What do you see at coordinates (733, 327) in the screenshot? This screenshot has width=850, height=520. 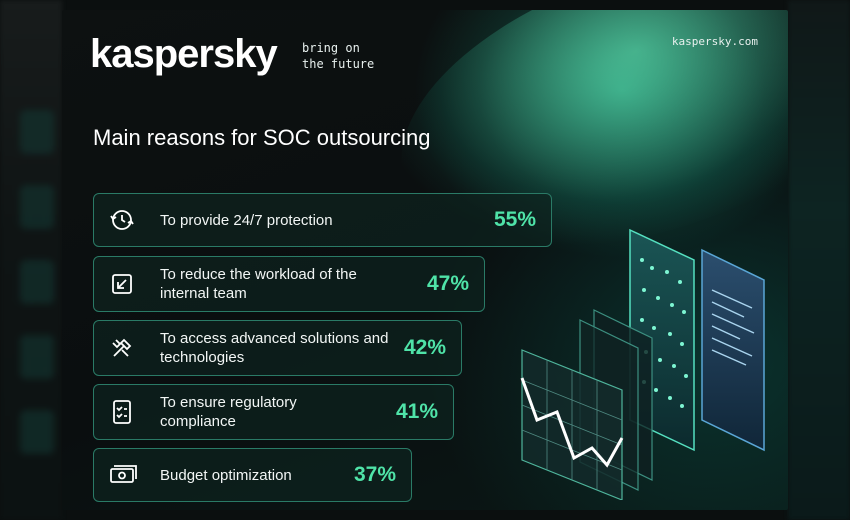 I see `text-lines` at bounding box center [733, 327].